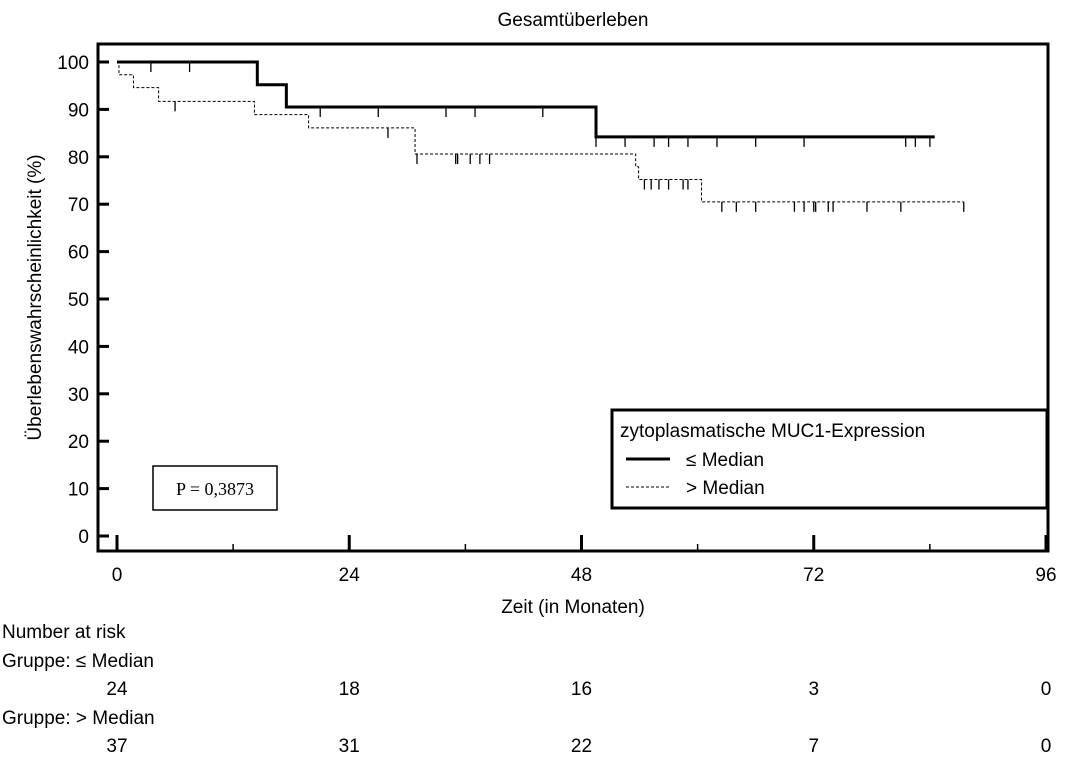  I want to click on x-tick-label: 0, so click(117, 575).